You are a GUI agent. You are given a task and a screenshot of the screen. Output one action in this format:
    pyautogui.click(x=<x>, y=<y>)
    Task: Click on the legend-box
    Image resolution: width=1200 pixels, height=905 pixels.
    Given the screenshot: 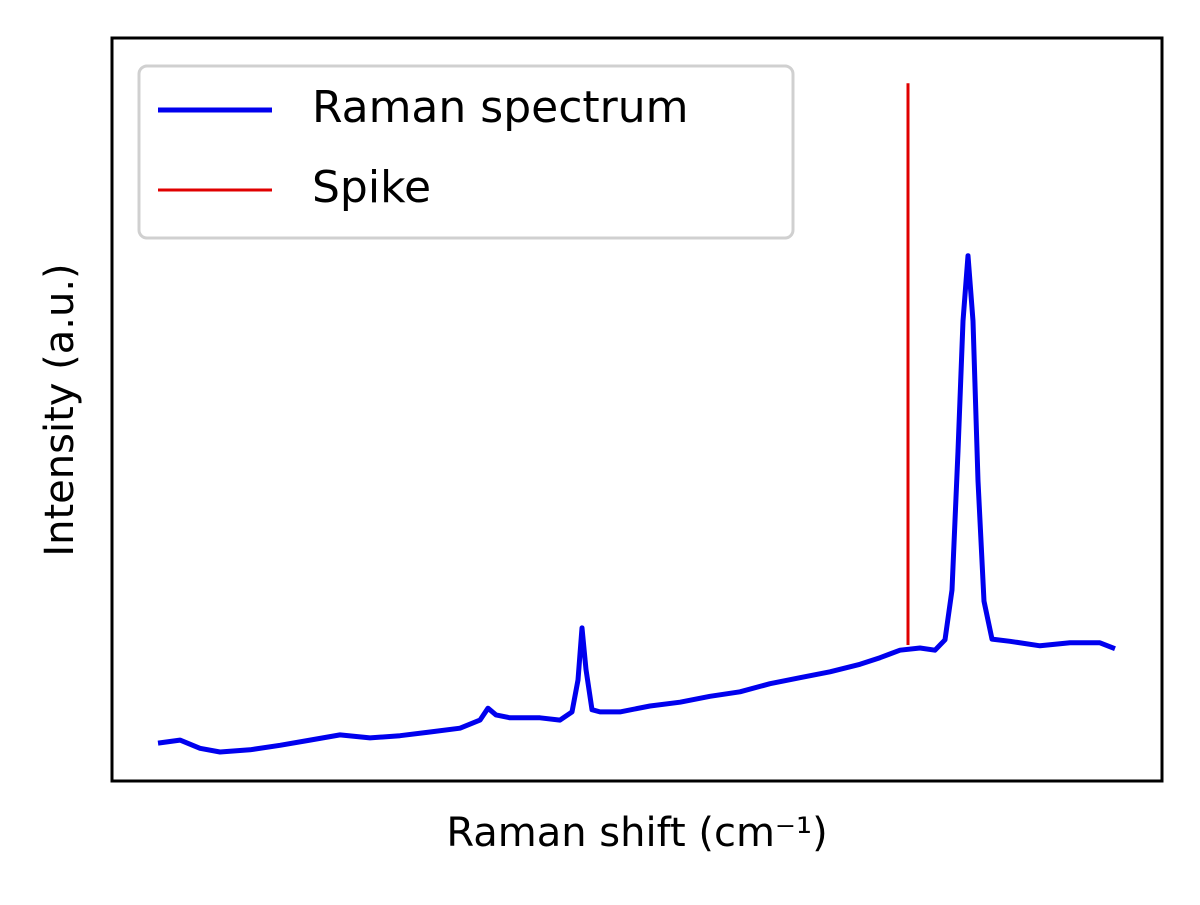 What is the action you would take?
    pyautogui.click(x=466, y=152)
    